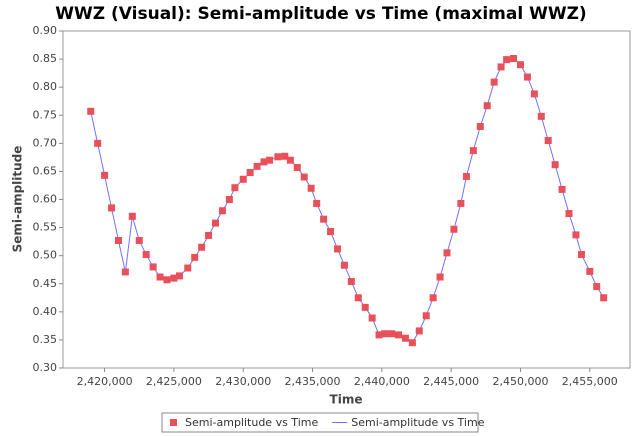  I want to click on x-tick-label: 2,445,000, so click(451, 381).